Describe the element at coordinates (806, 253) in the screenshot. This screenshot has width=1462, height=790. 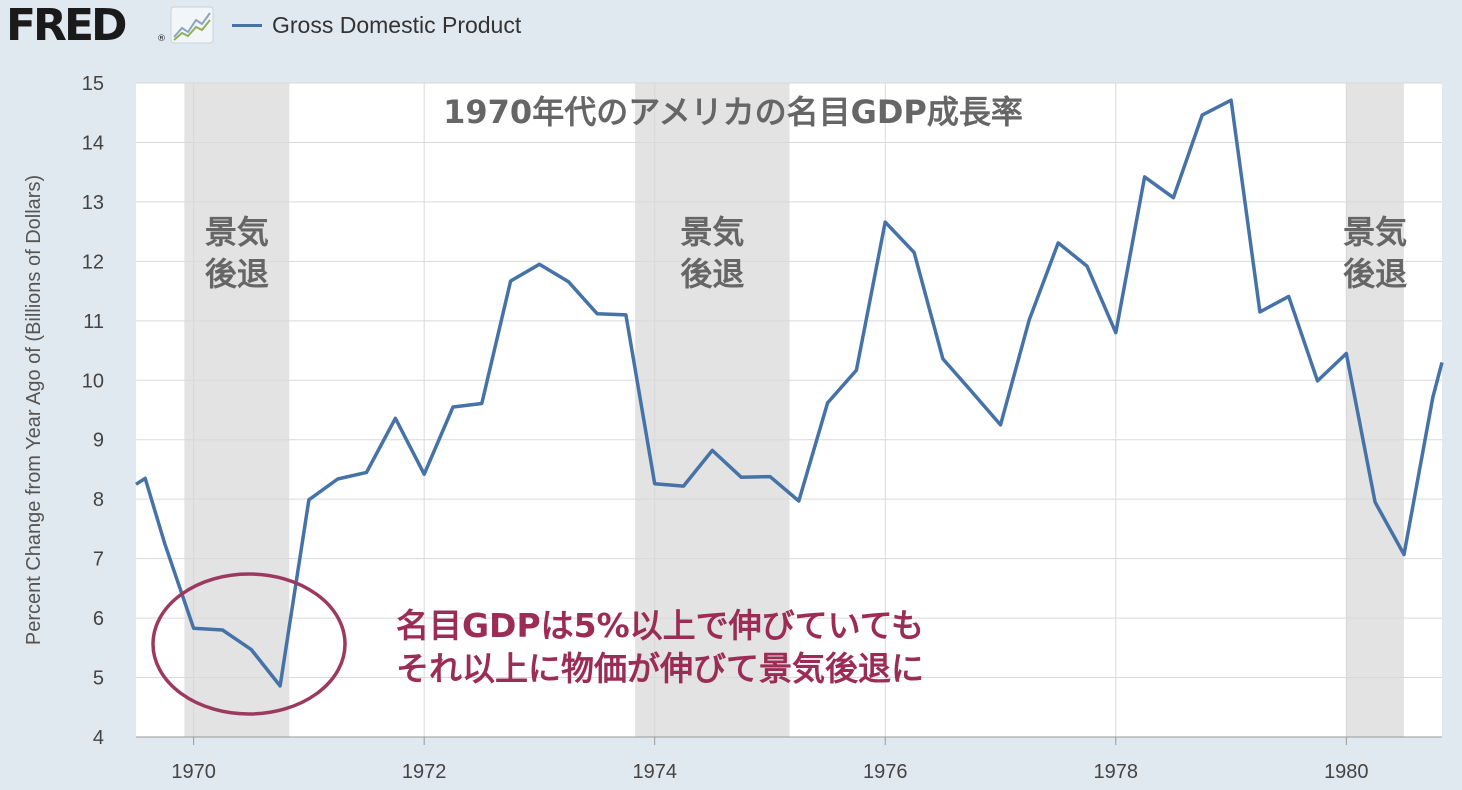
I see `annotations: 景気後退 景気後退 景気後退` at that location.